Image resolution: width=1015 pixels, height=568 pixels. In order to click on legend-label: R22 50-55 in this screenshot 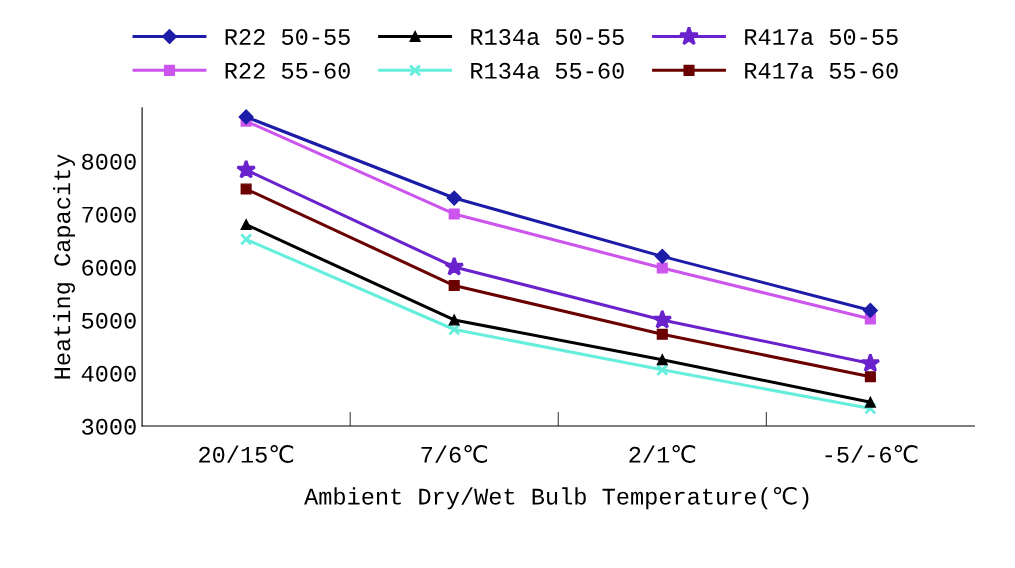, I will do `click(287, 37)`.